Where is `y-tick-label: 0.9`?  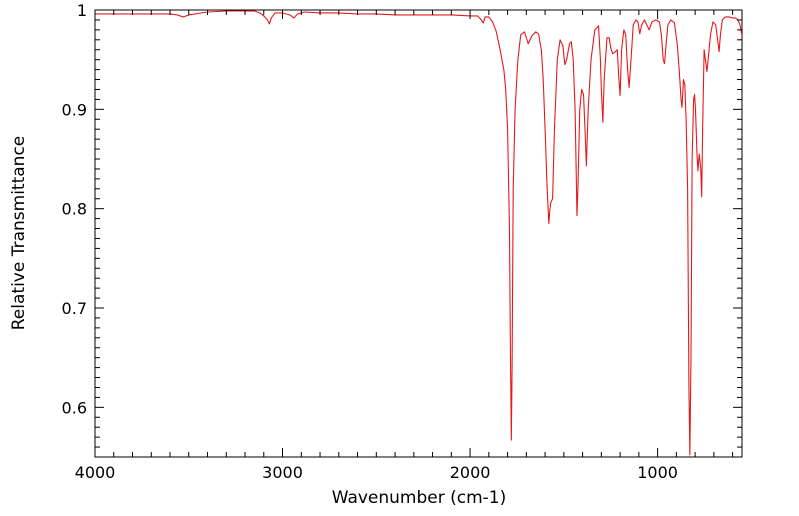 y-tick-label: 0.9 is located at coordinates (74, 109).